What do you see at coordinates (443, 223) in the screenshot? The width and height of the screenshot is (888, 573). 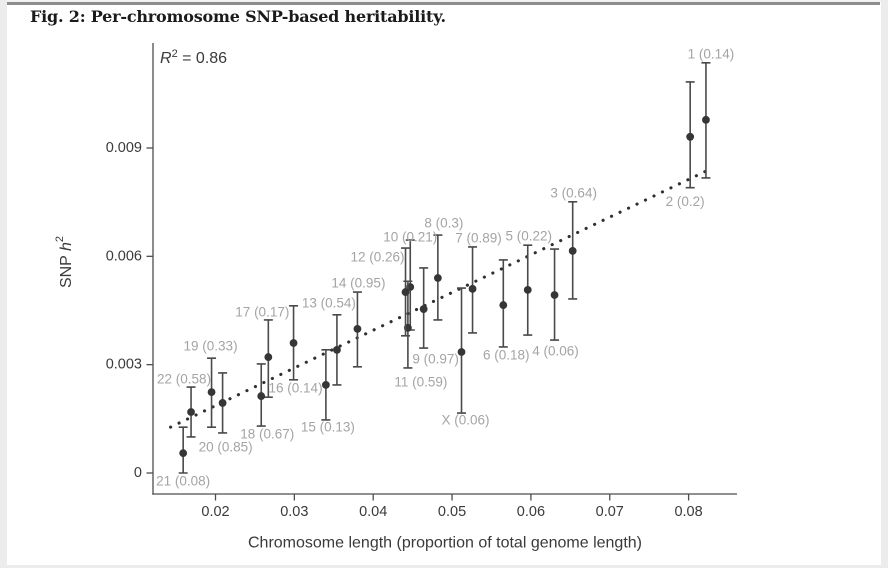 I see `chr-label-8: 8 (0.3)` at bounding box center [443, 223].